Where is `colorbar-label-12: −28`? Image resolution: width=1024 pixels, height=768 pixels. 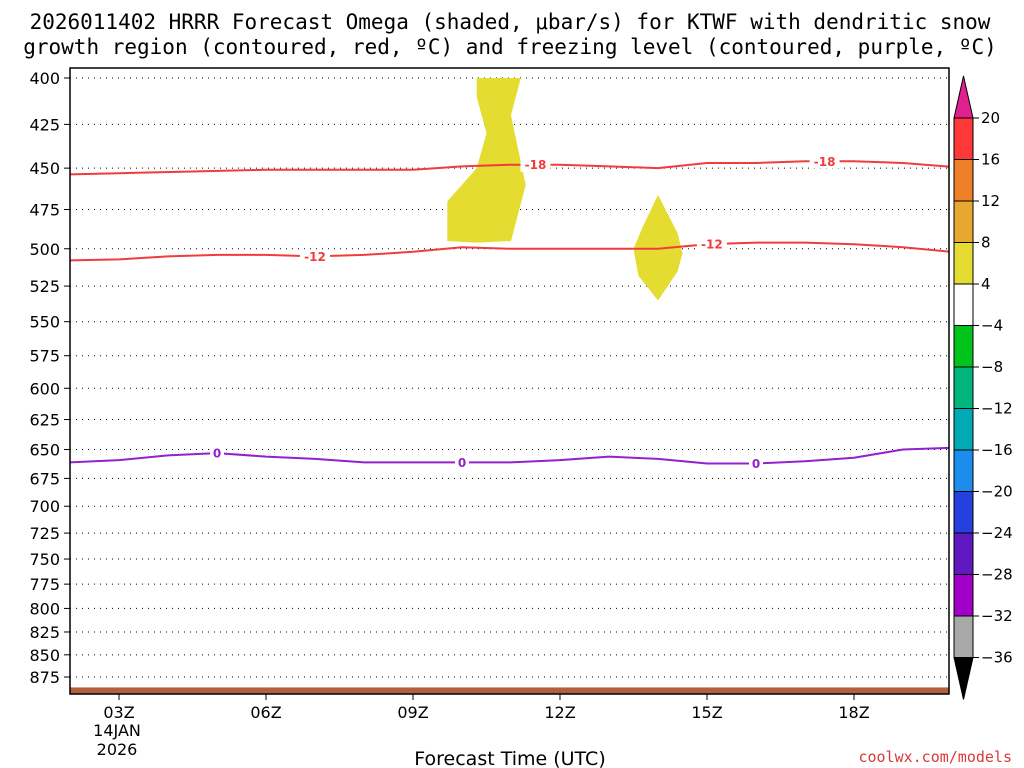 colorbar-label-12: −28 is located at coordinates (997, 575).